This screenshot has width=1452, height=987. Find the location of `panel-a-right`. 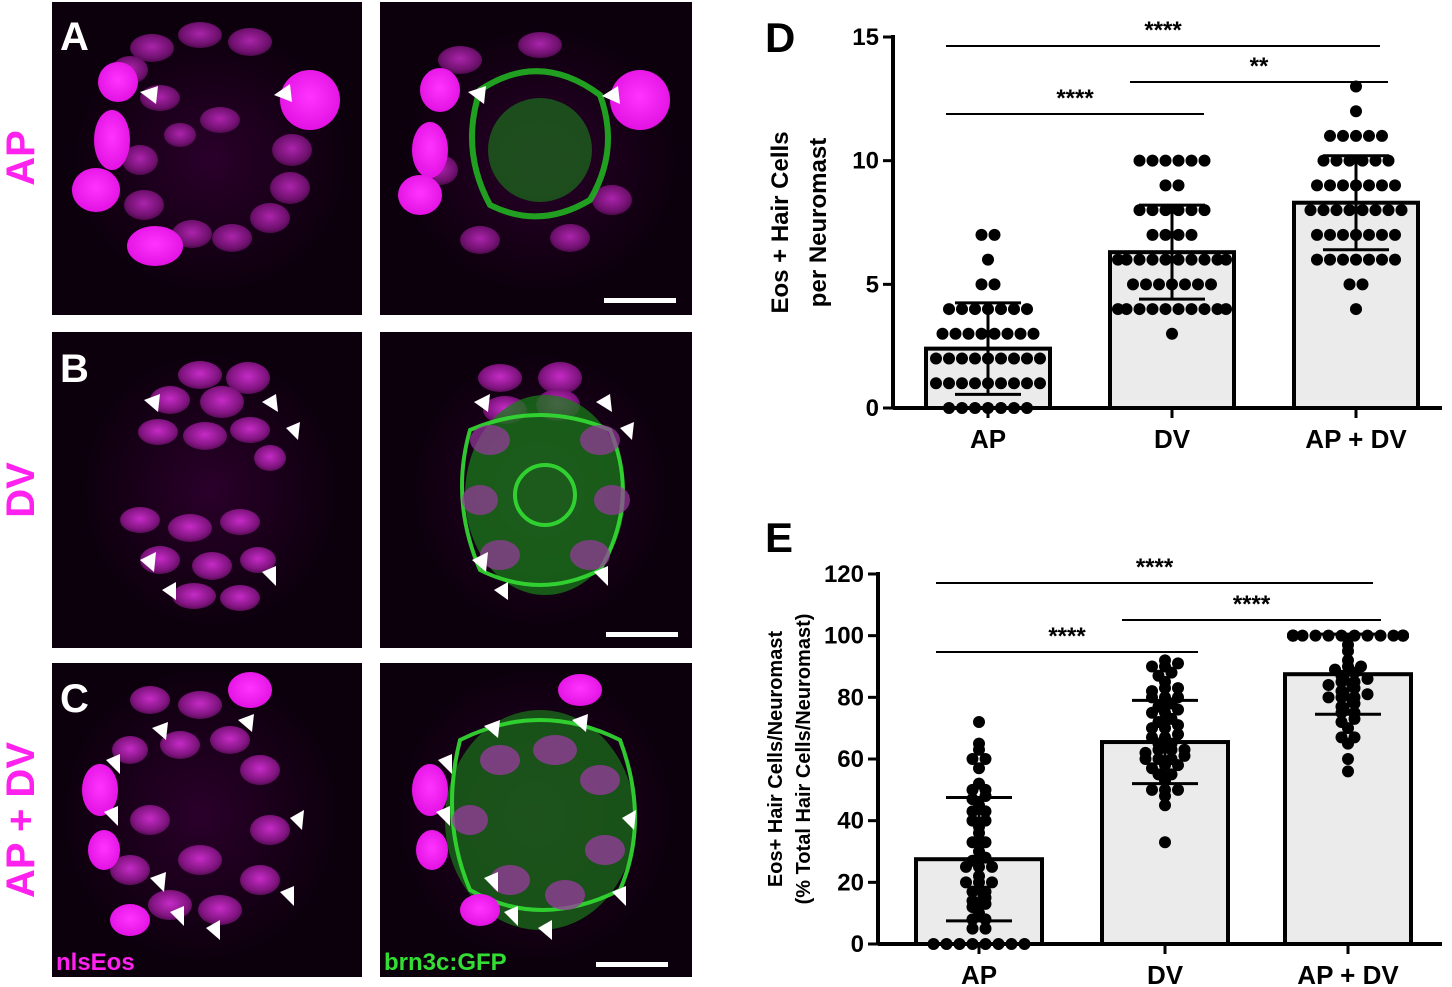

panel-a-right is located at coordinates (536, 158).